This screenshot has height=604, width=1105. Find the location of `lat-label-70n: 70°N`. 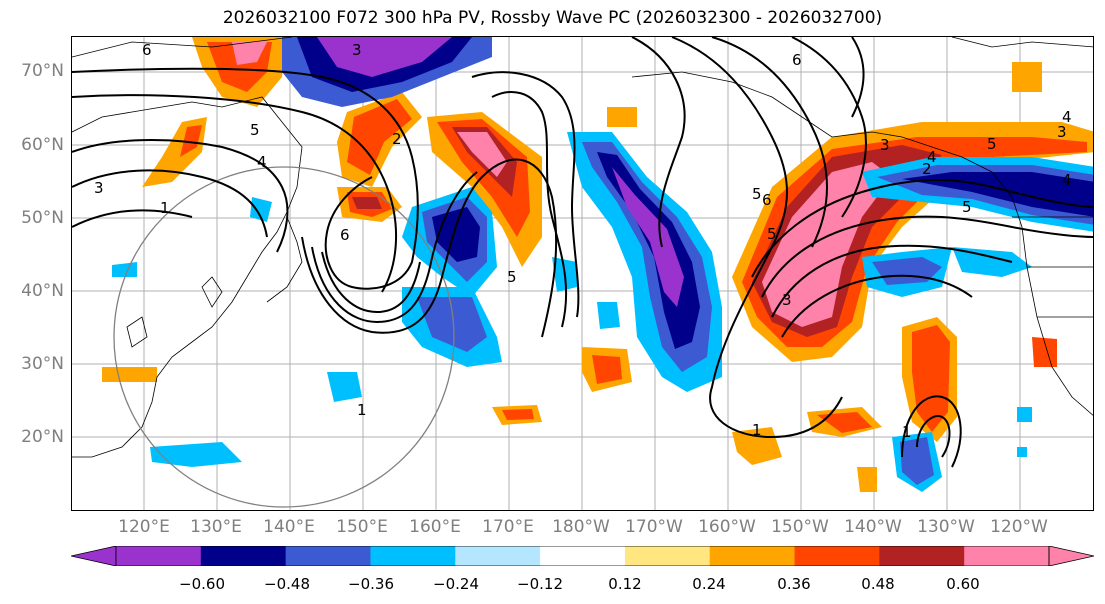

lat-label-70n: 70°N is located at coordinates (42, 71).